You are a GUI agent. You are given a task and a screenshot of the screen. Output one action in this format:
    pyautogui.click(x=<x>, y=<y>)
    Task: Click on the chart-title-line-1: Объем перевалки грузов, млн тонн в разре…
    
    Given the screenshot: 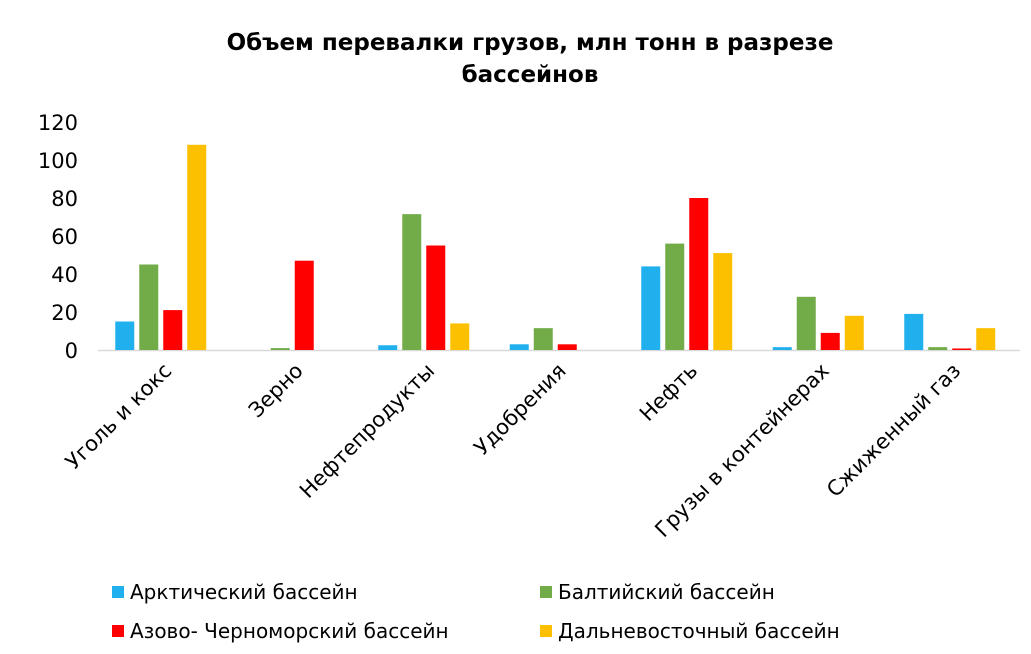 What is the action you would take?
    pyautogui.click(x=530, y=43)
    